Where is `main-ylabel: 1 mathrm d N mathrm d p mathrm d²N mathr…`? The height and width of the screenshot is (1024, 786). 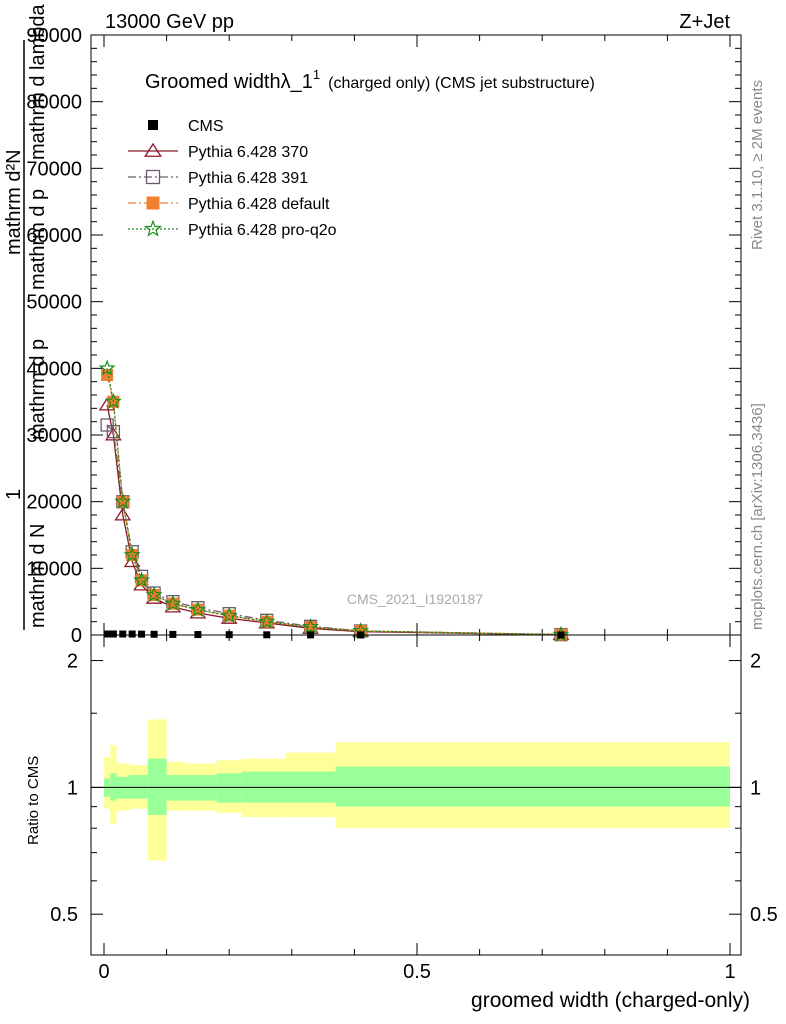 main-ylabel: 1 mathrm d N mathrm d p mathrm d²N mathr… is located at coordinates (26, 317).